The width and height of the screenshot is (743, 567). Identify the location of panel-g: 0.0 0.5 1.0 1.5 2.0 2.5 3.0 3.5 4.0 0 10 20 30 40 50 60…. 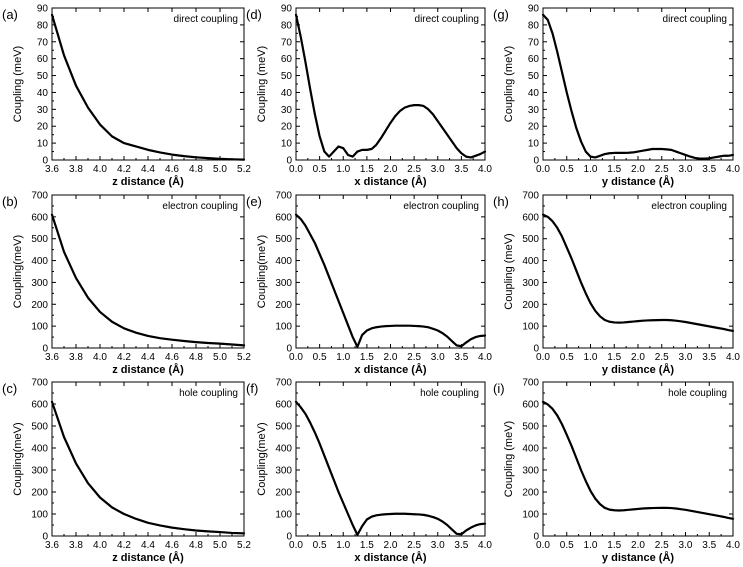
(616, 96).